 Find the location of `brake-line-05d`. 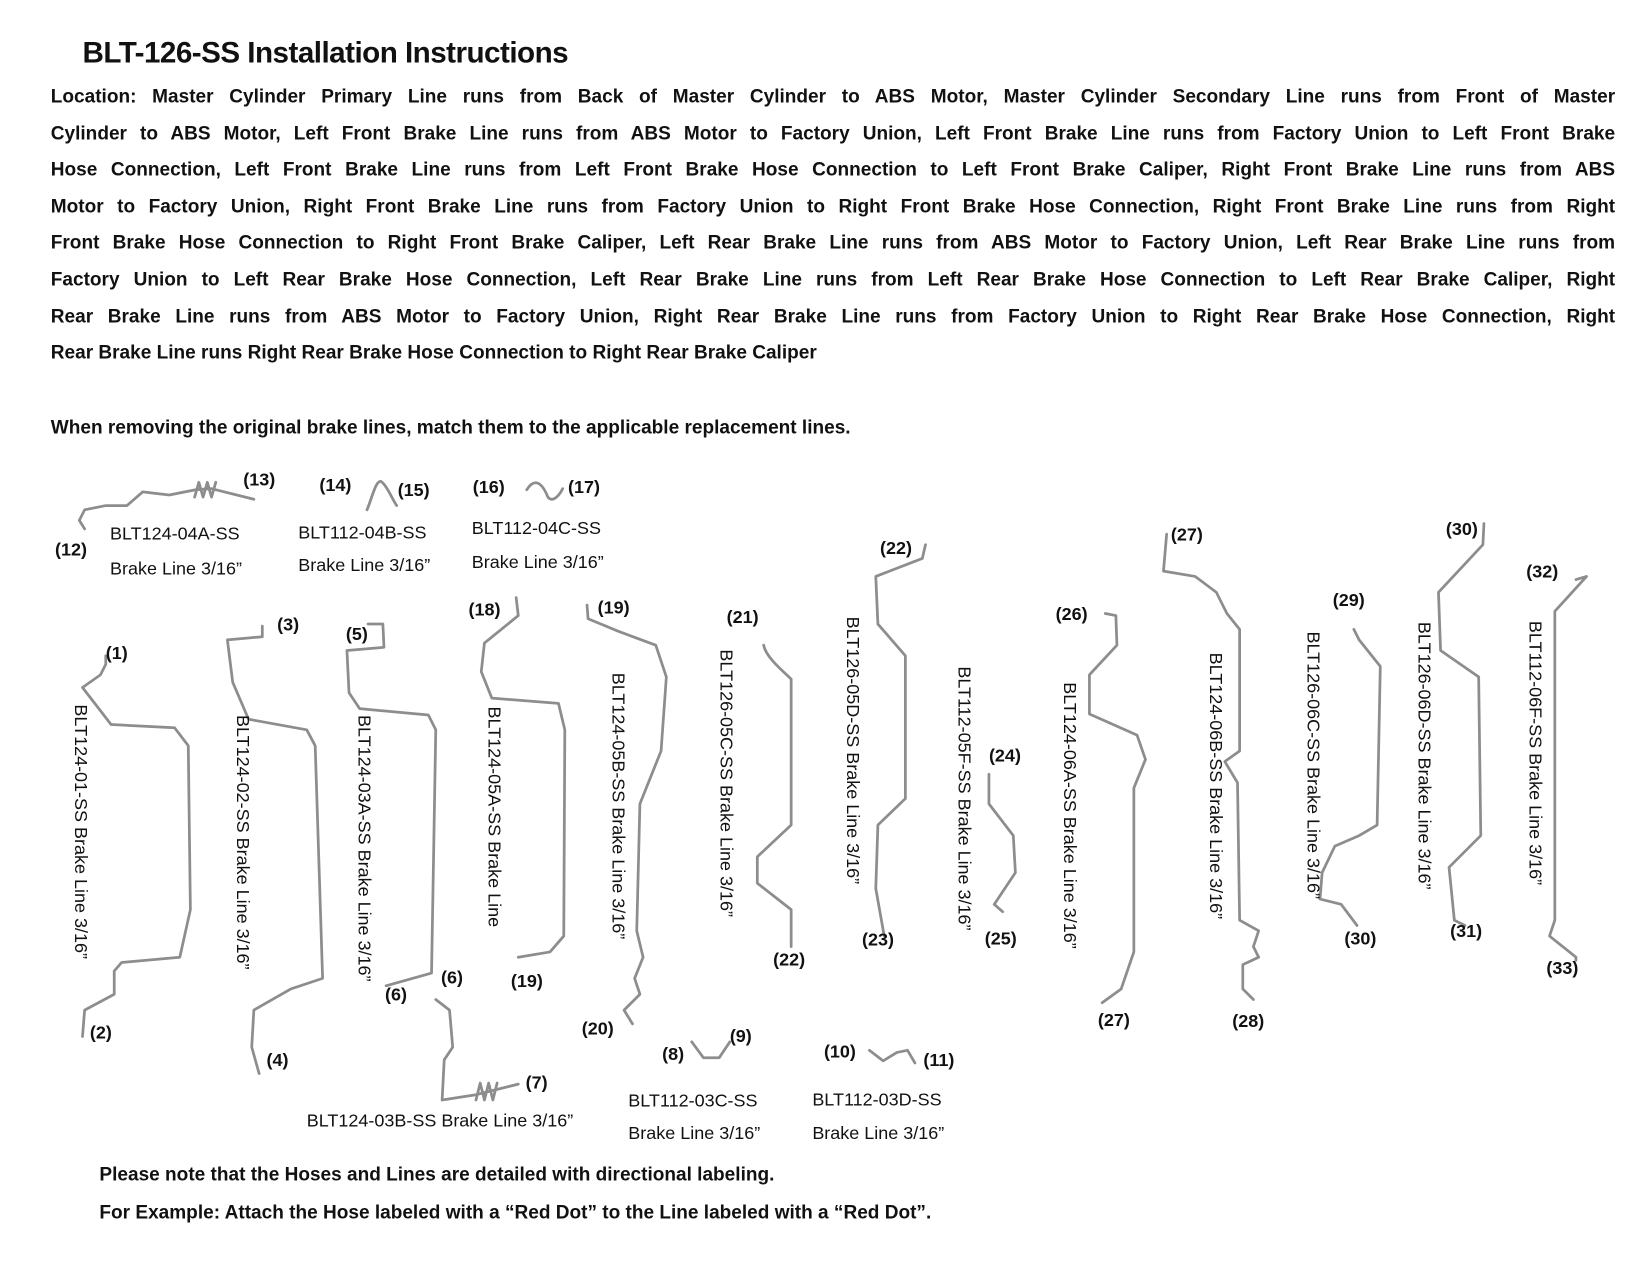

brake-line-05d is located at coordinates (900, 740).